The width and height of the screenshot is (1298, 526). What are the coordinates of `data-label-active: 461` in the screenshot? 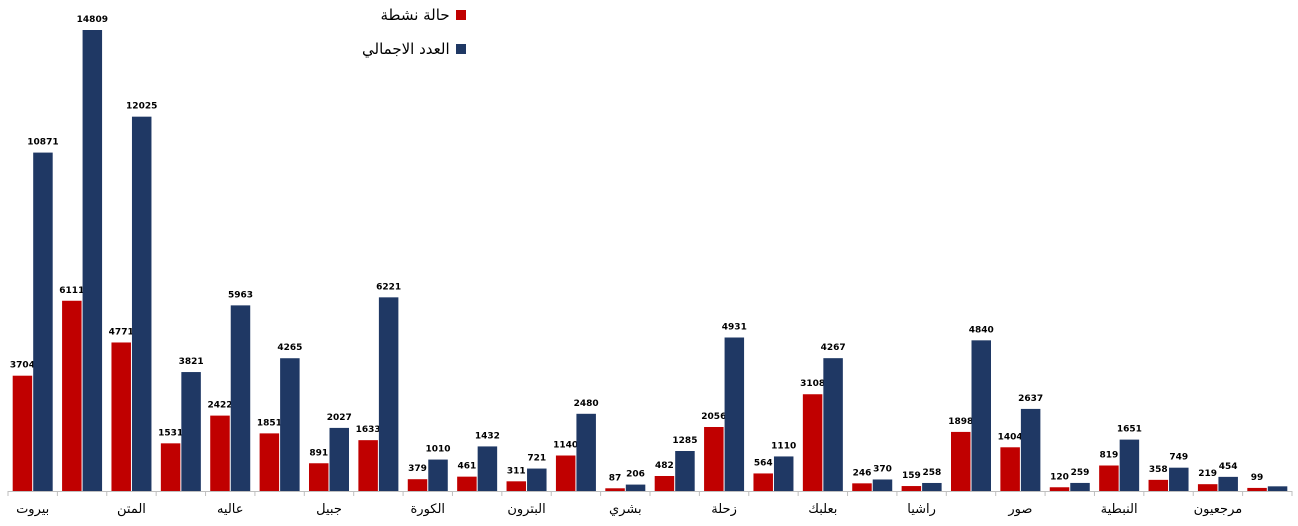 It's located at (467, 467).